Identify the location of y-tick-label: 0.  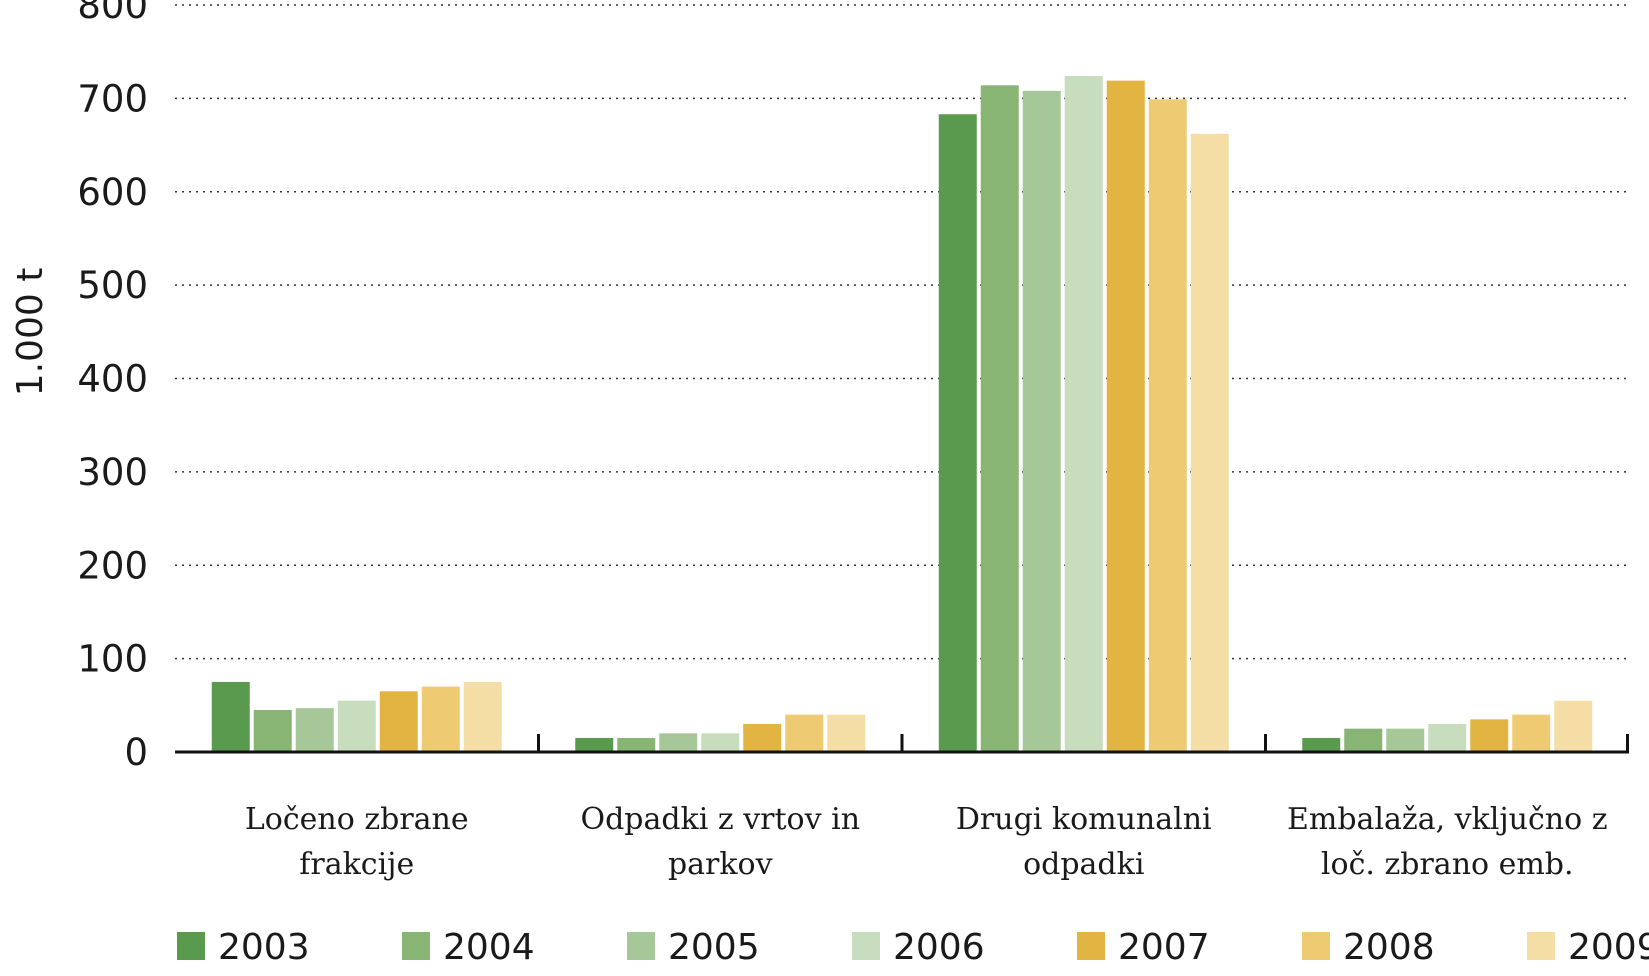
(136, 752).